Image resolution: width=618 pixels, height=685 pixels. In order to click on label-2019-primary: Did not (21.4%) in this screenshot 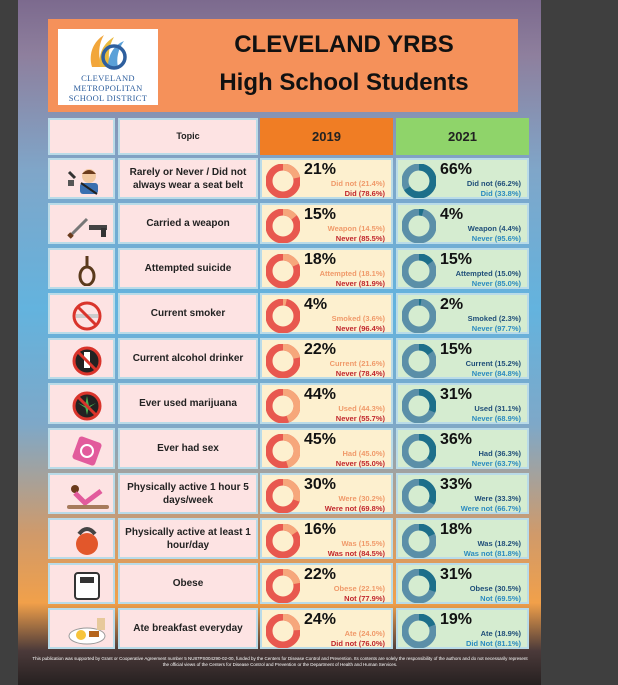, I will do `click(357, 183)`.